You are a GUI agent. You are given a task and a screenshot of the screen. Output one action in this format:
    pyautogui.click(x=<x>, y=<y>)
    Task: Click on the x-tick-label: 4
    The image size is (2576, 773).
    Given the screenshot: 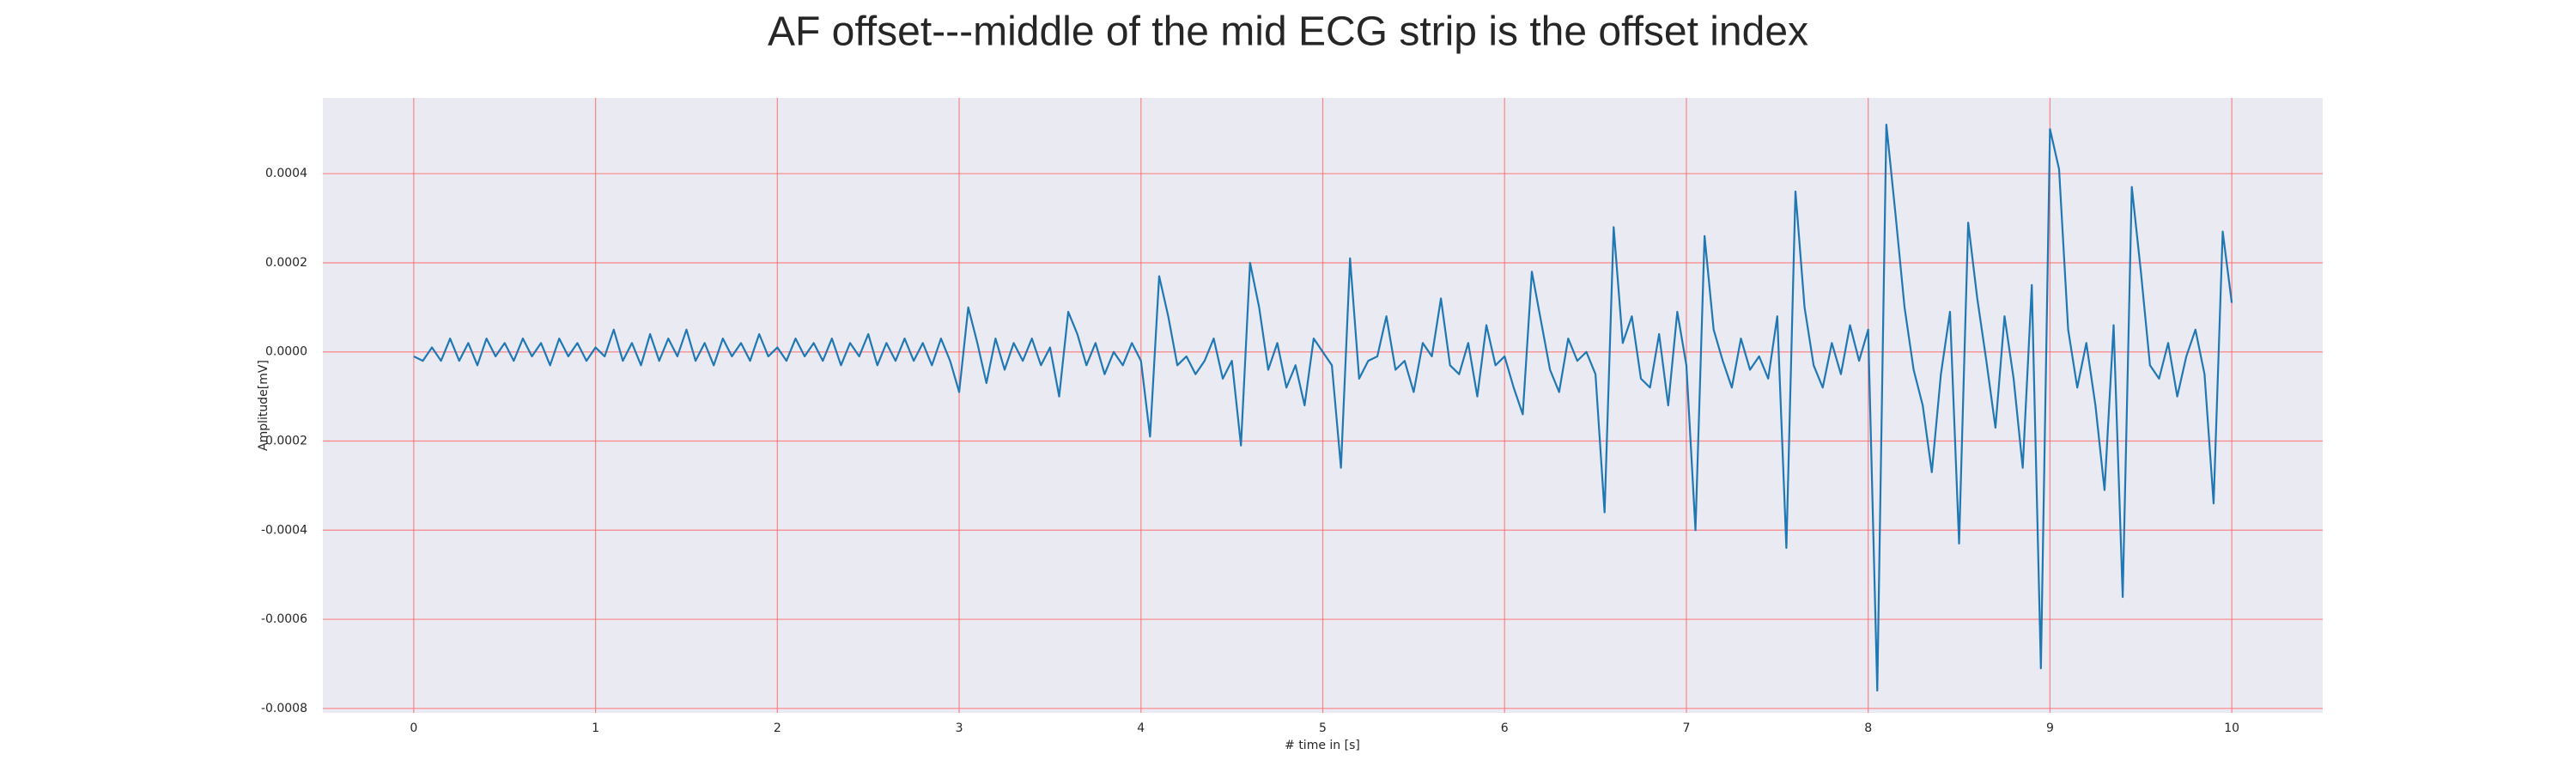 What is the action you would take?
    pyautogui.click(x=1141, y=728)
    